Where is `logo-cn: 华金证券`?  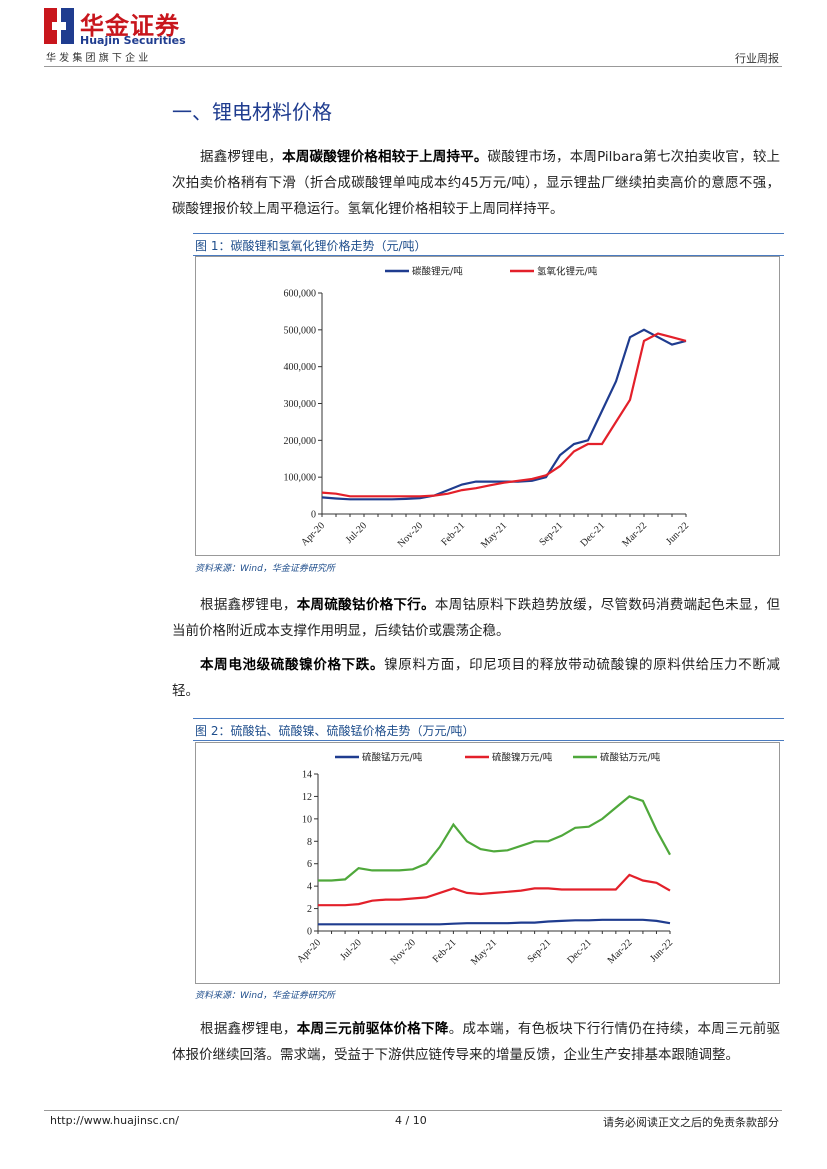 logo-cn: 华金证券 is located at coordinates (130, 26).